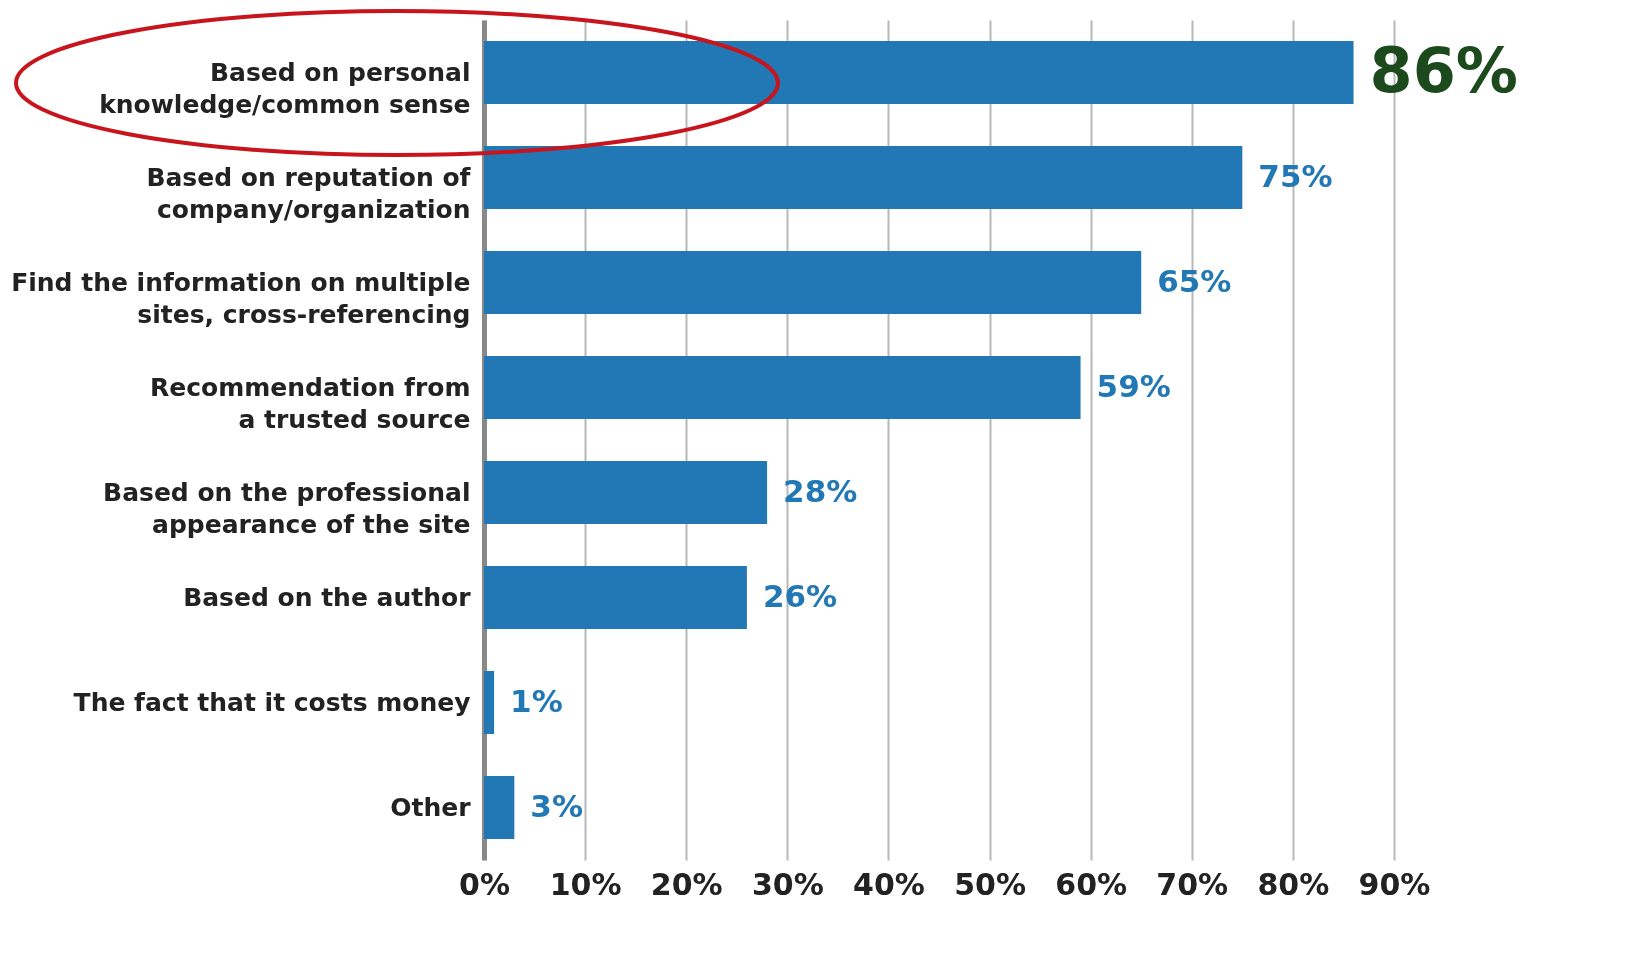  Describe the element at coordinates (285, 88) in the screenshot. I see `y-tick-label: Based on personal knowledge/common sense` at that location.